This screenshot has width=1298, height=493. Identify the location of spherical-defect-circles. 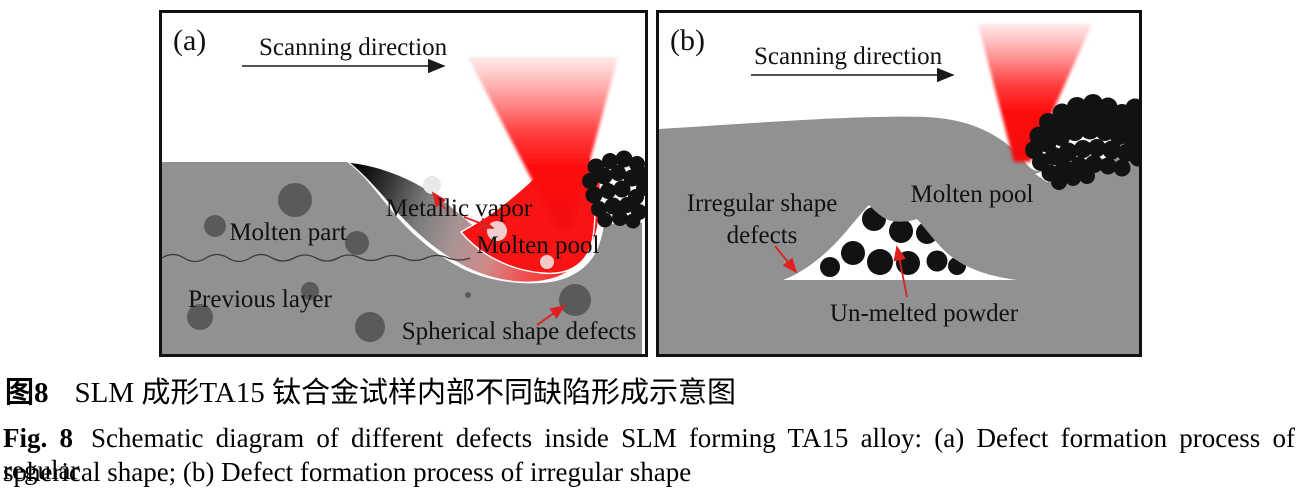
(389, 262).